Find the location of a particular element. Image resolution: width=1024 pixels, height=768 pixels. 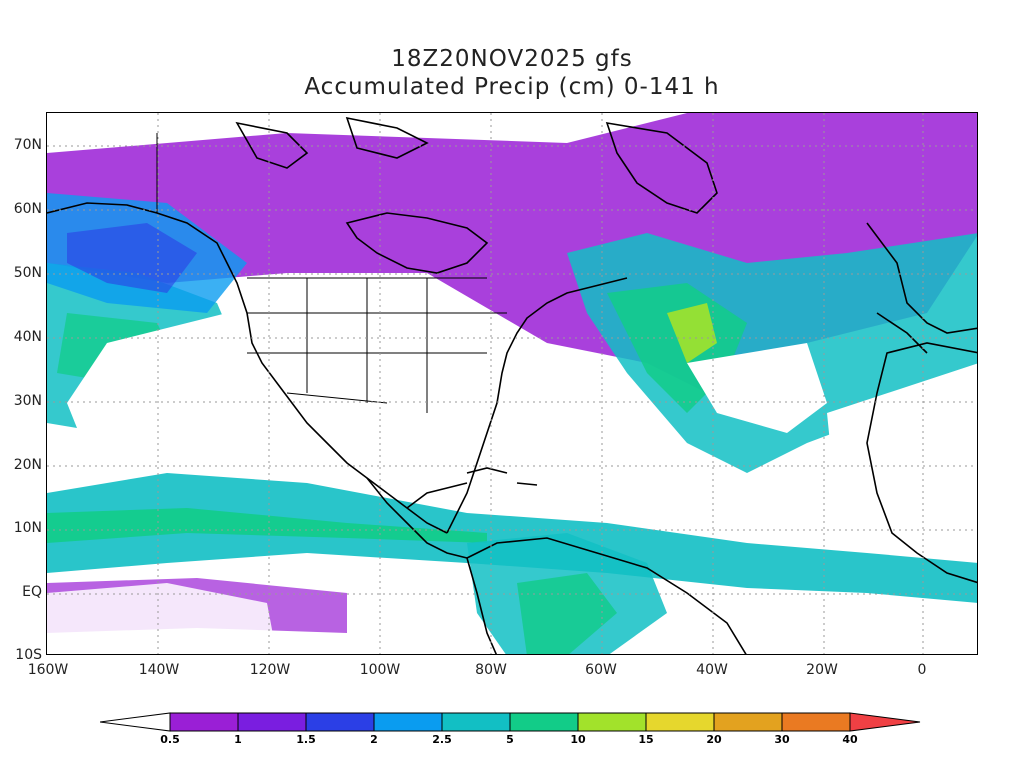

lon-label-140w: 140W is located at coordinates (159, 670).